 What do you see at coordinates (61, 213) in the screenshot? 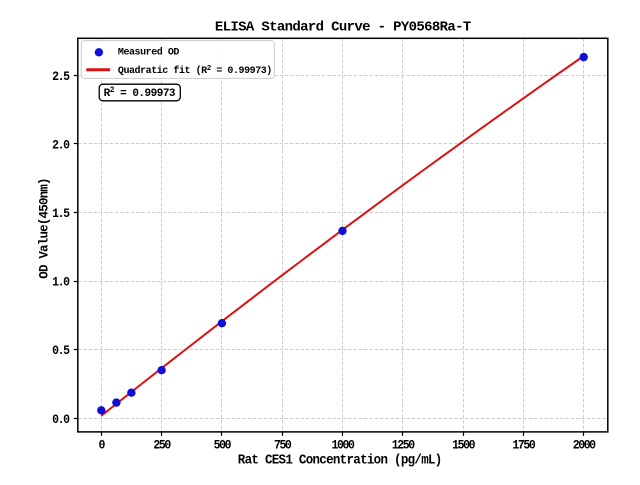
I see `svg-text: 1.5` at bounding box center [61, 213].